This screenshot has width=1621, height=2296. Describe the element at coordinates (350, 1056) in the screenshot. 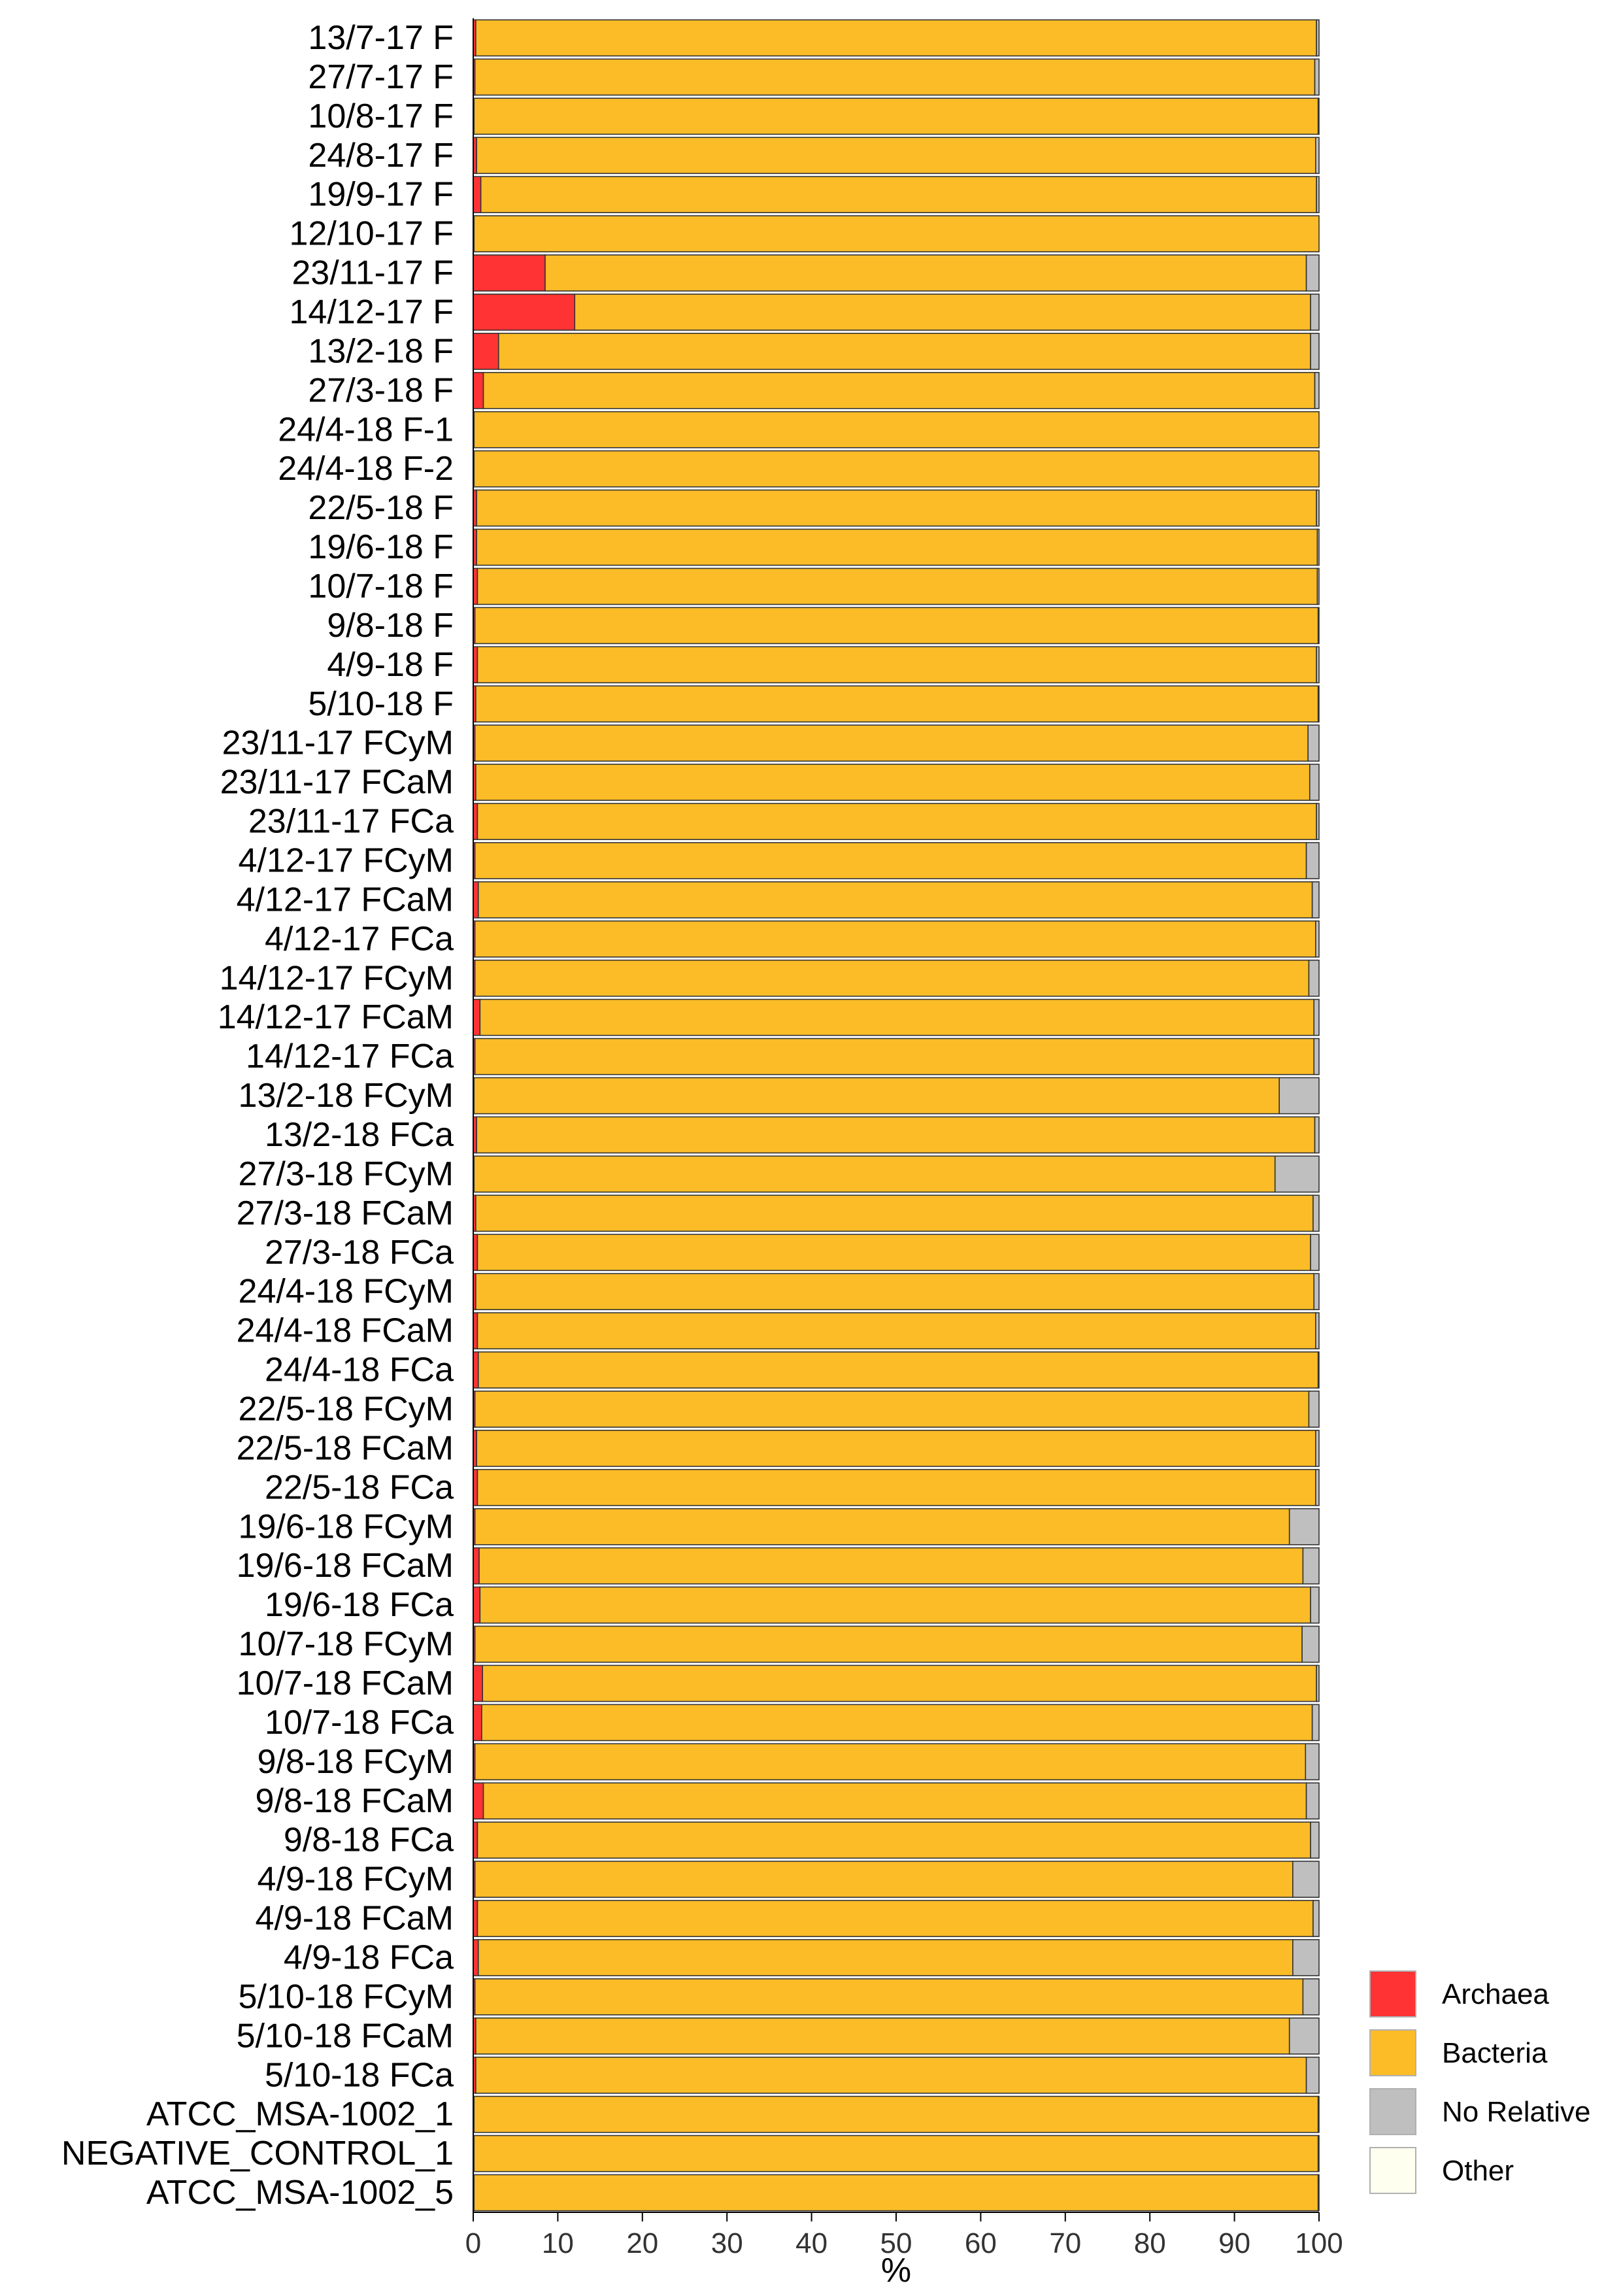

I see `category-label: 14/12-17 FCa` at that location.